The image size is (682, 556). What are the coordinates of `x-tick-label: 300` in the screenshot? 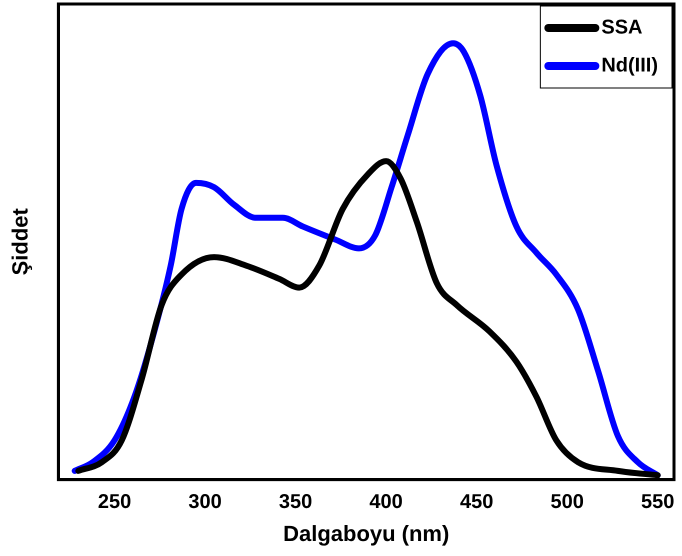 It's located at (205, 502).